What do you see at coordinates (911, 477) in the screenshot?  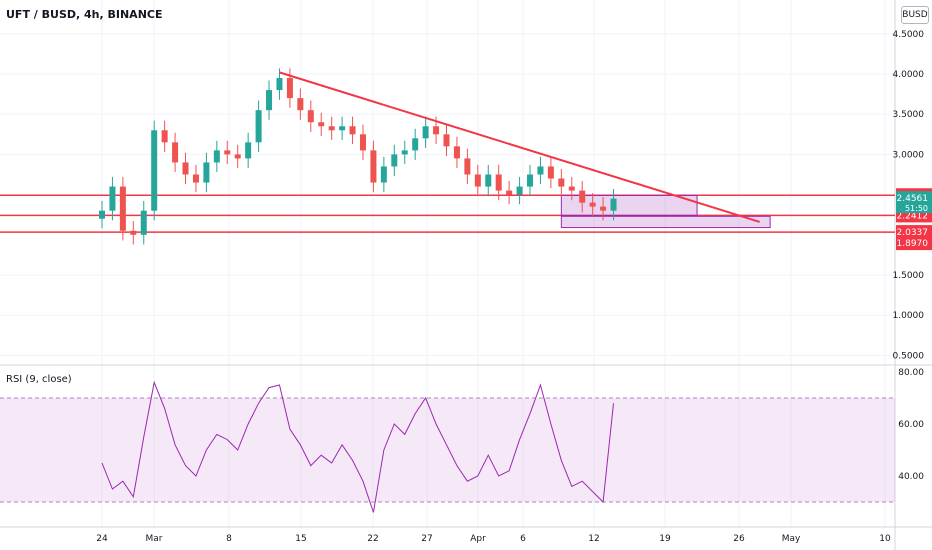 I see `rsi-tick-label: 40.00` at bounding box center [911, 477].